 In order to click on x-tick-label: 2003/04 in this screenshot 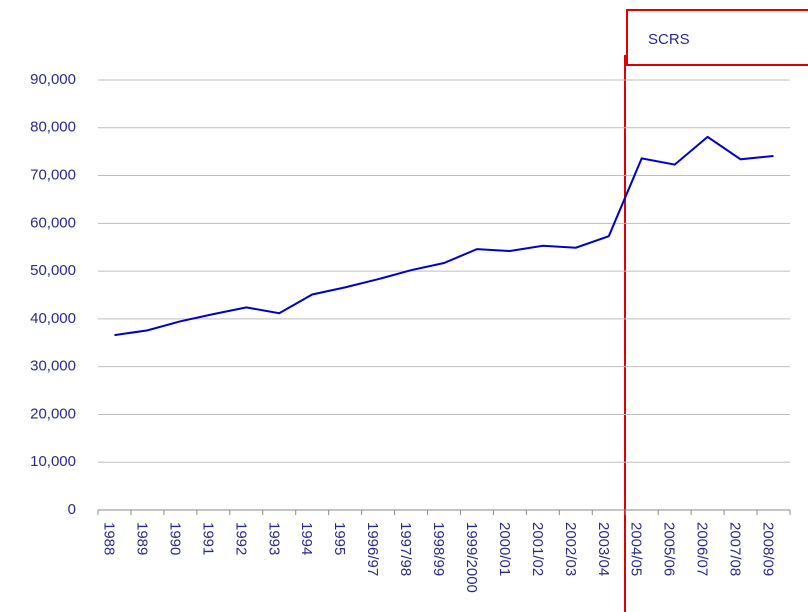, I will do `click(603, 549)`.